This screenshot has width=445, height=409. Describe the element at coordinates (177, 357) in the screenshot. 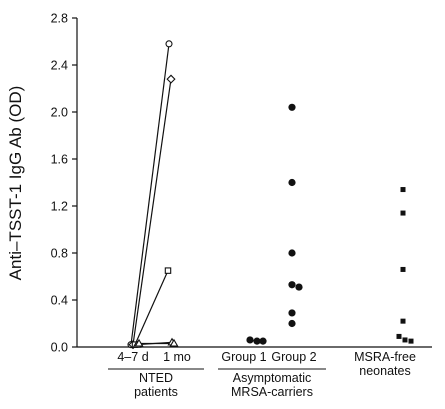

I see `x-tick-label: 1 mo` at that location.